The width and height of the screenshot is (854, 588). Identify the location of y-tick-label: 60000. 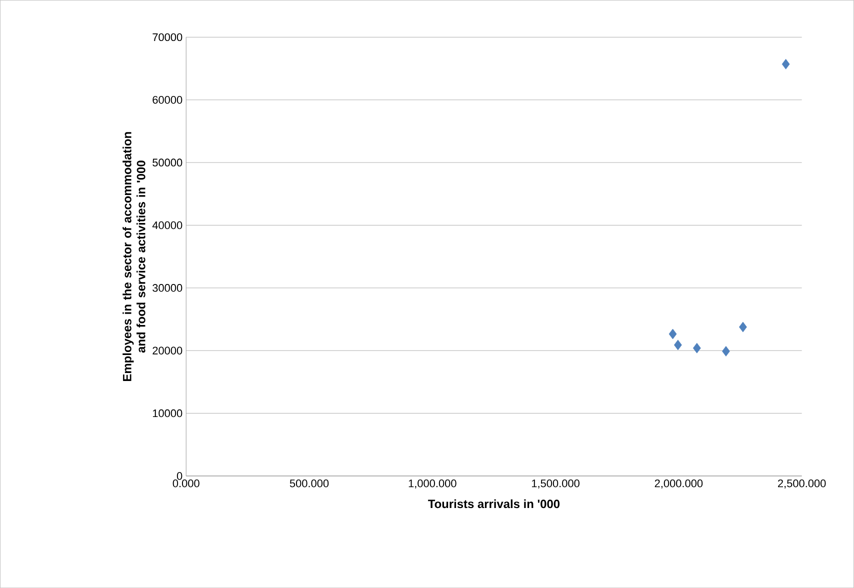
(167, 100).